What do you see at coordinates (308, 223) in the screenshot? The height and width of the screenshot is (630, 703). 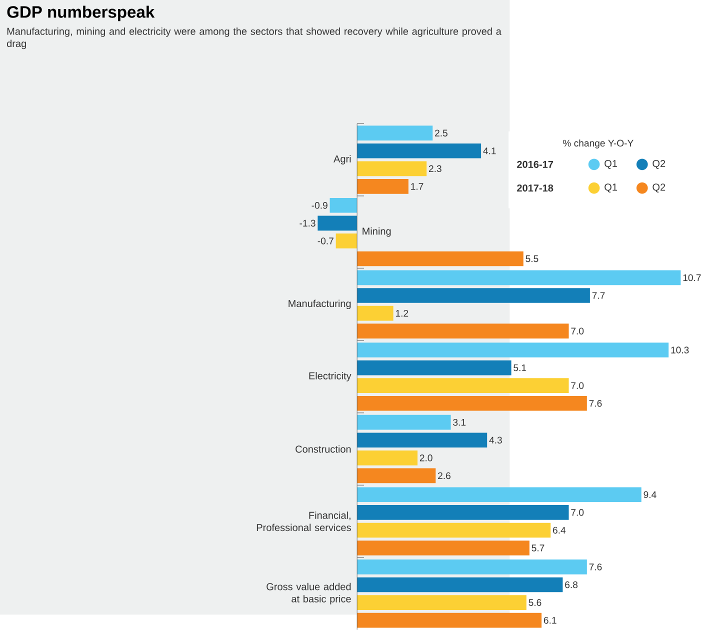 I see `data-label: -1.3` at bounding box center [308, 223].